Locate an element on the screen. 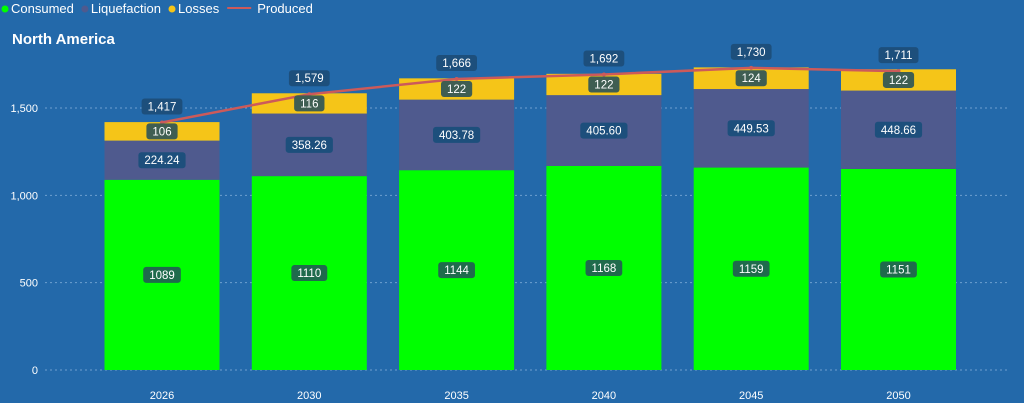  data-label: 403.78 is located at coordinates (457, 134).